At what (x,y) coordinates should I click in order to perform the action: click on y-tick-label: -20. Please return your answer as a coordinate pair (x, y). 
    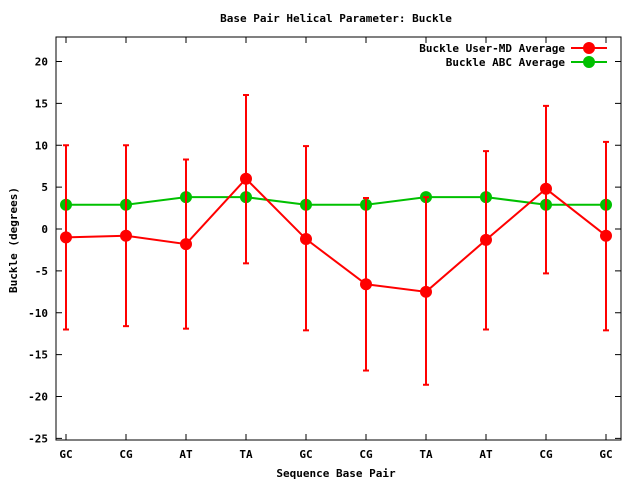
    Looking at the image, I should click on (38, 397).